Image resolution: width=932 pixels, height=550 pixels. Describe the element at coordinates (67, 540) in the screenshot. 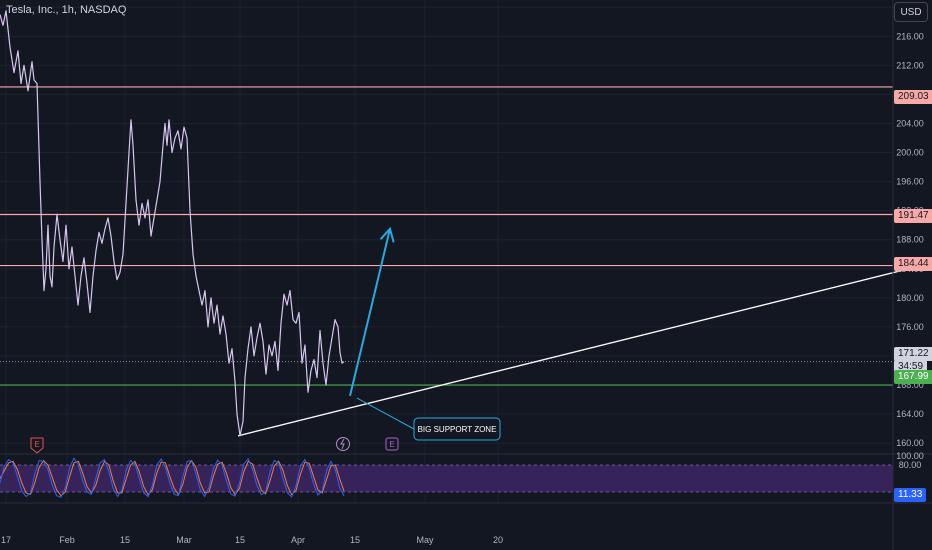

I see `time-tick-label: Feb` at that location.